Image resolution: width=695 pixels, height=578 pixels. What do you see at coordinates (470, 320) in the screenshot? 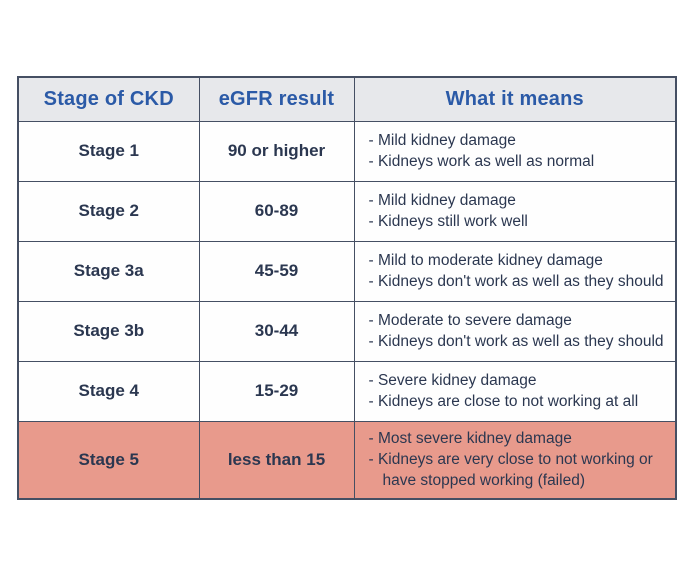
I see `meaning-bullet: - Moderate to severe damage` at bounding box center [470, 320].